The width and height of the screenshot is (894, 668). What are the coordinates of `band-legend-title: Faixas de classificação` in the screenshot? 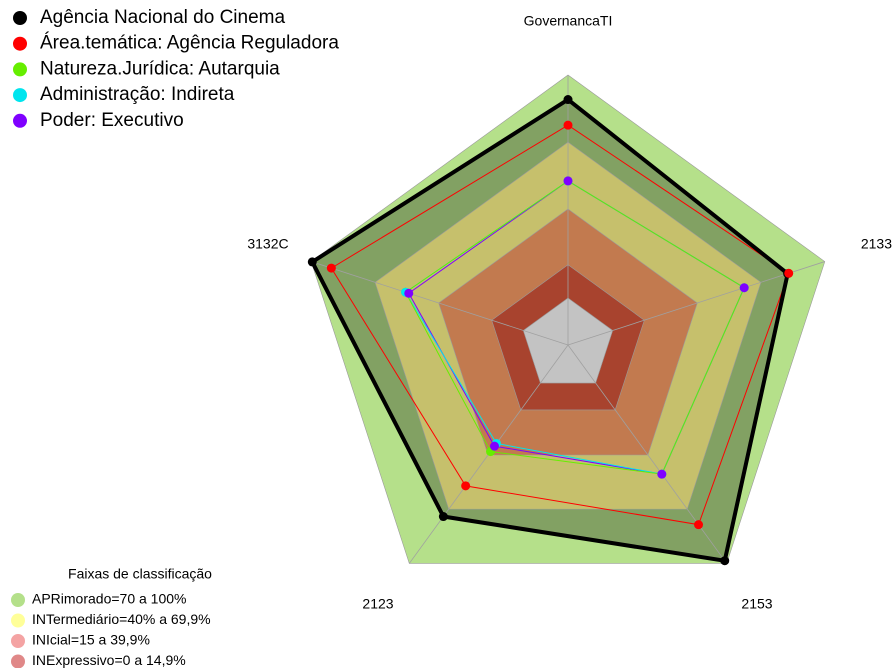 It's located at (140, 574).